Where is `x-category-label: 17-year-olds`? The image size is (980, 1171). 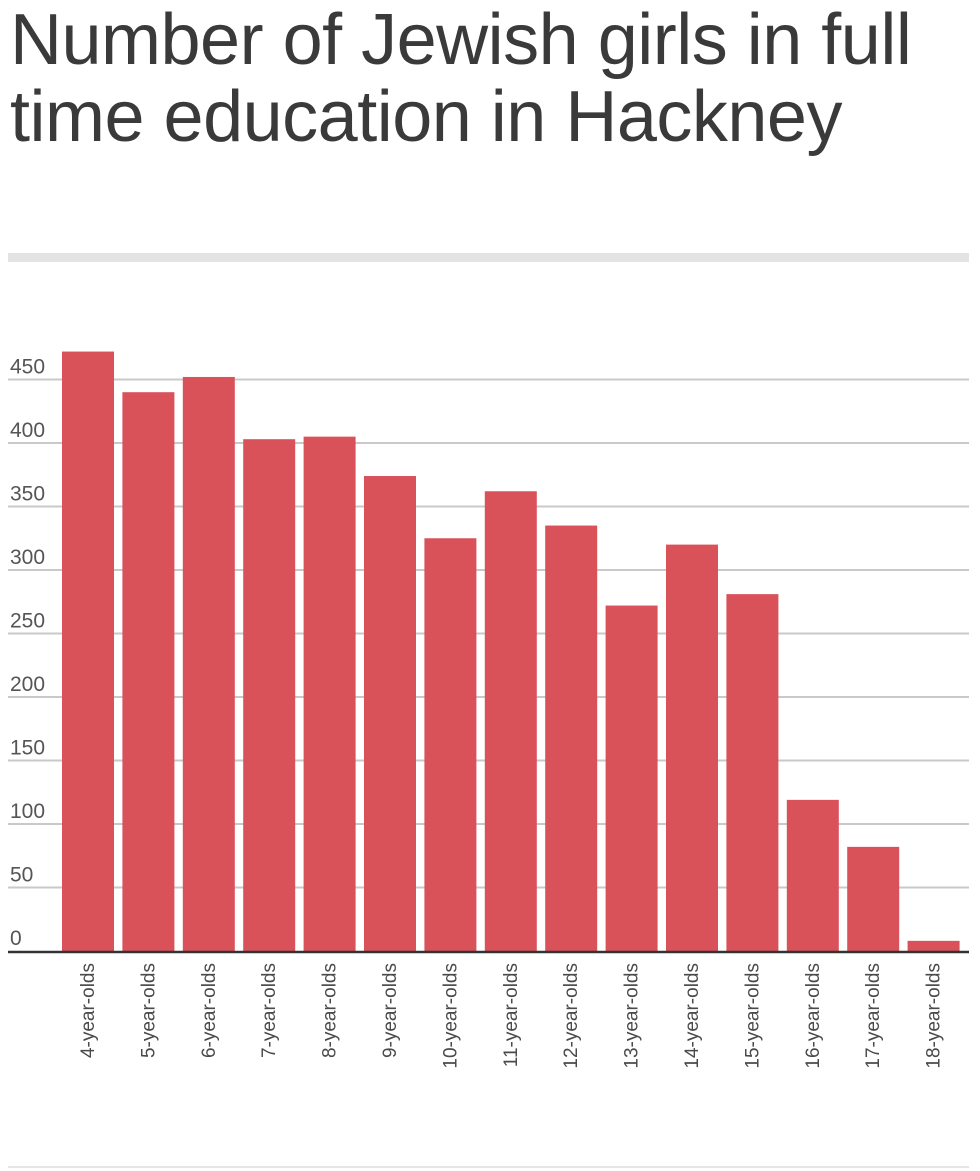
x-category-label: 17-year-olds is located at coordinates (873, 1016).